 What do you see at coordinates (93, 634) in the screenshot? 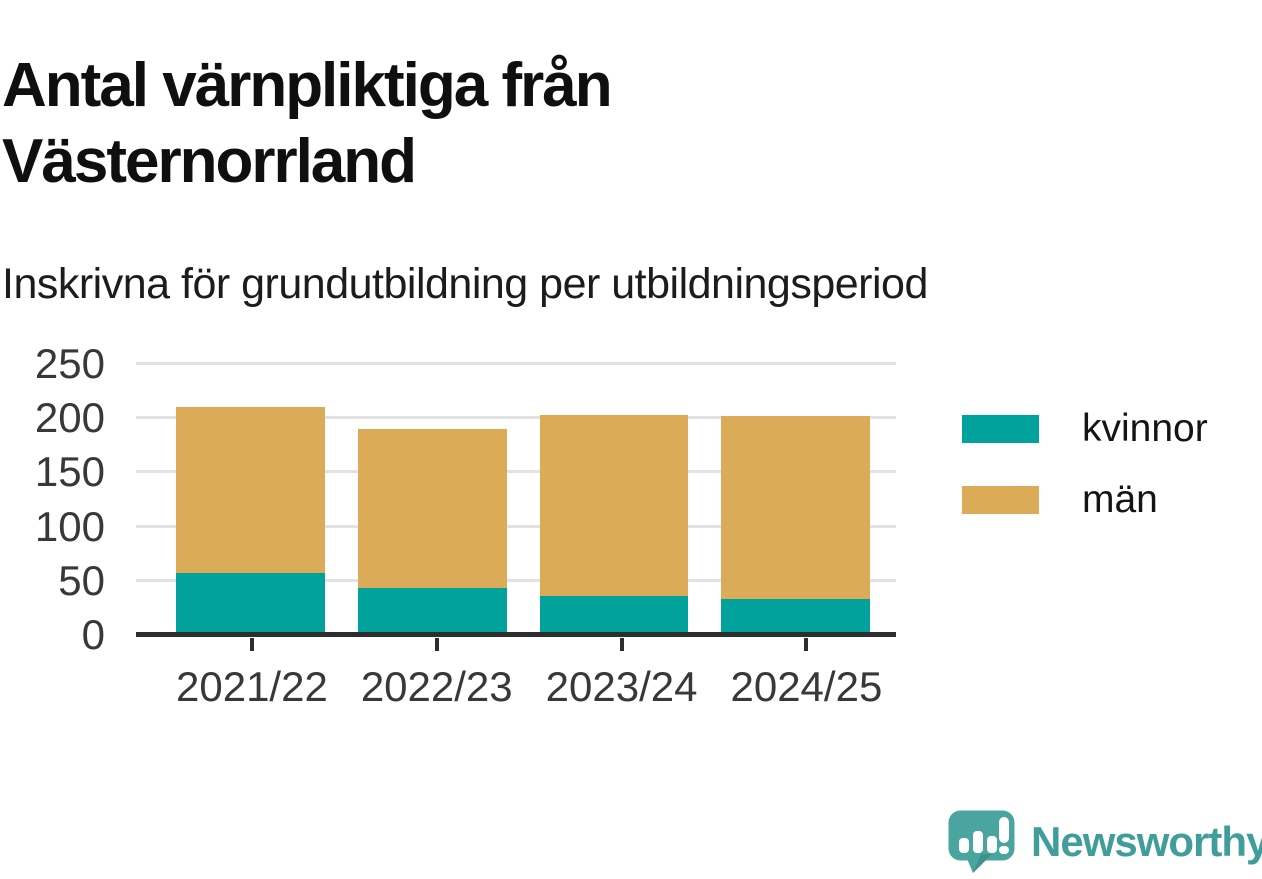
I see `y-tick-label-0: 0` at bounding box center [93, 634].